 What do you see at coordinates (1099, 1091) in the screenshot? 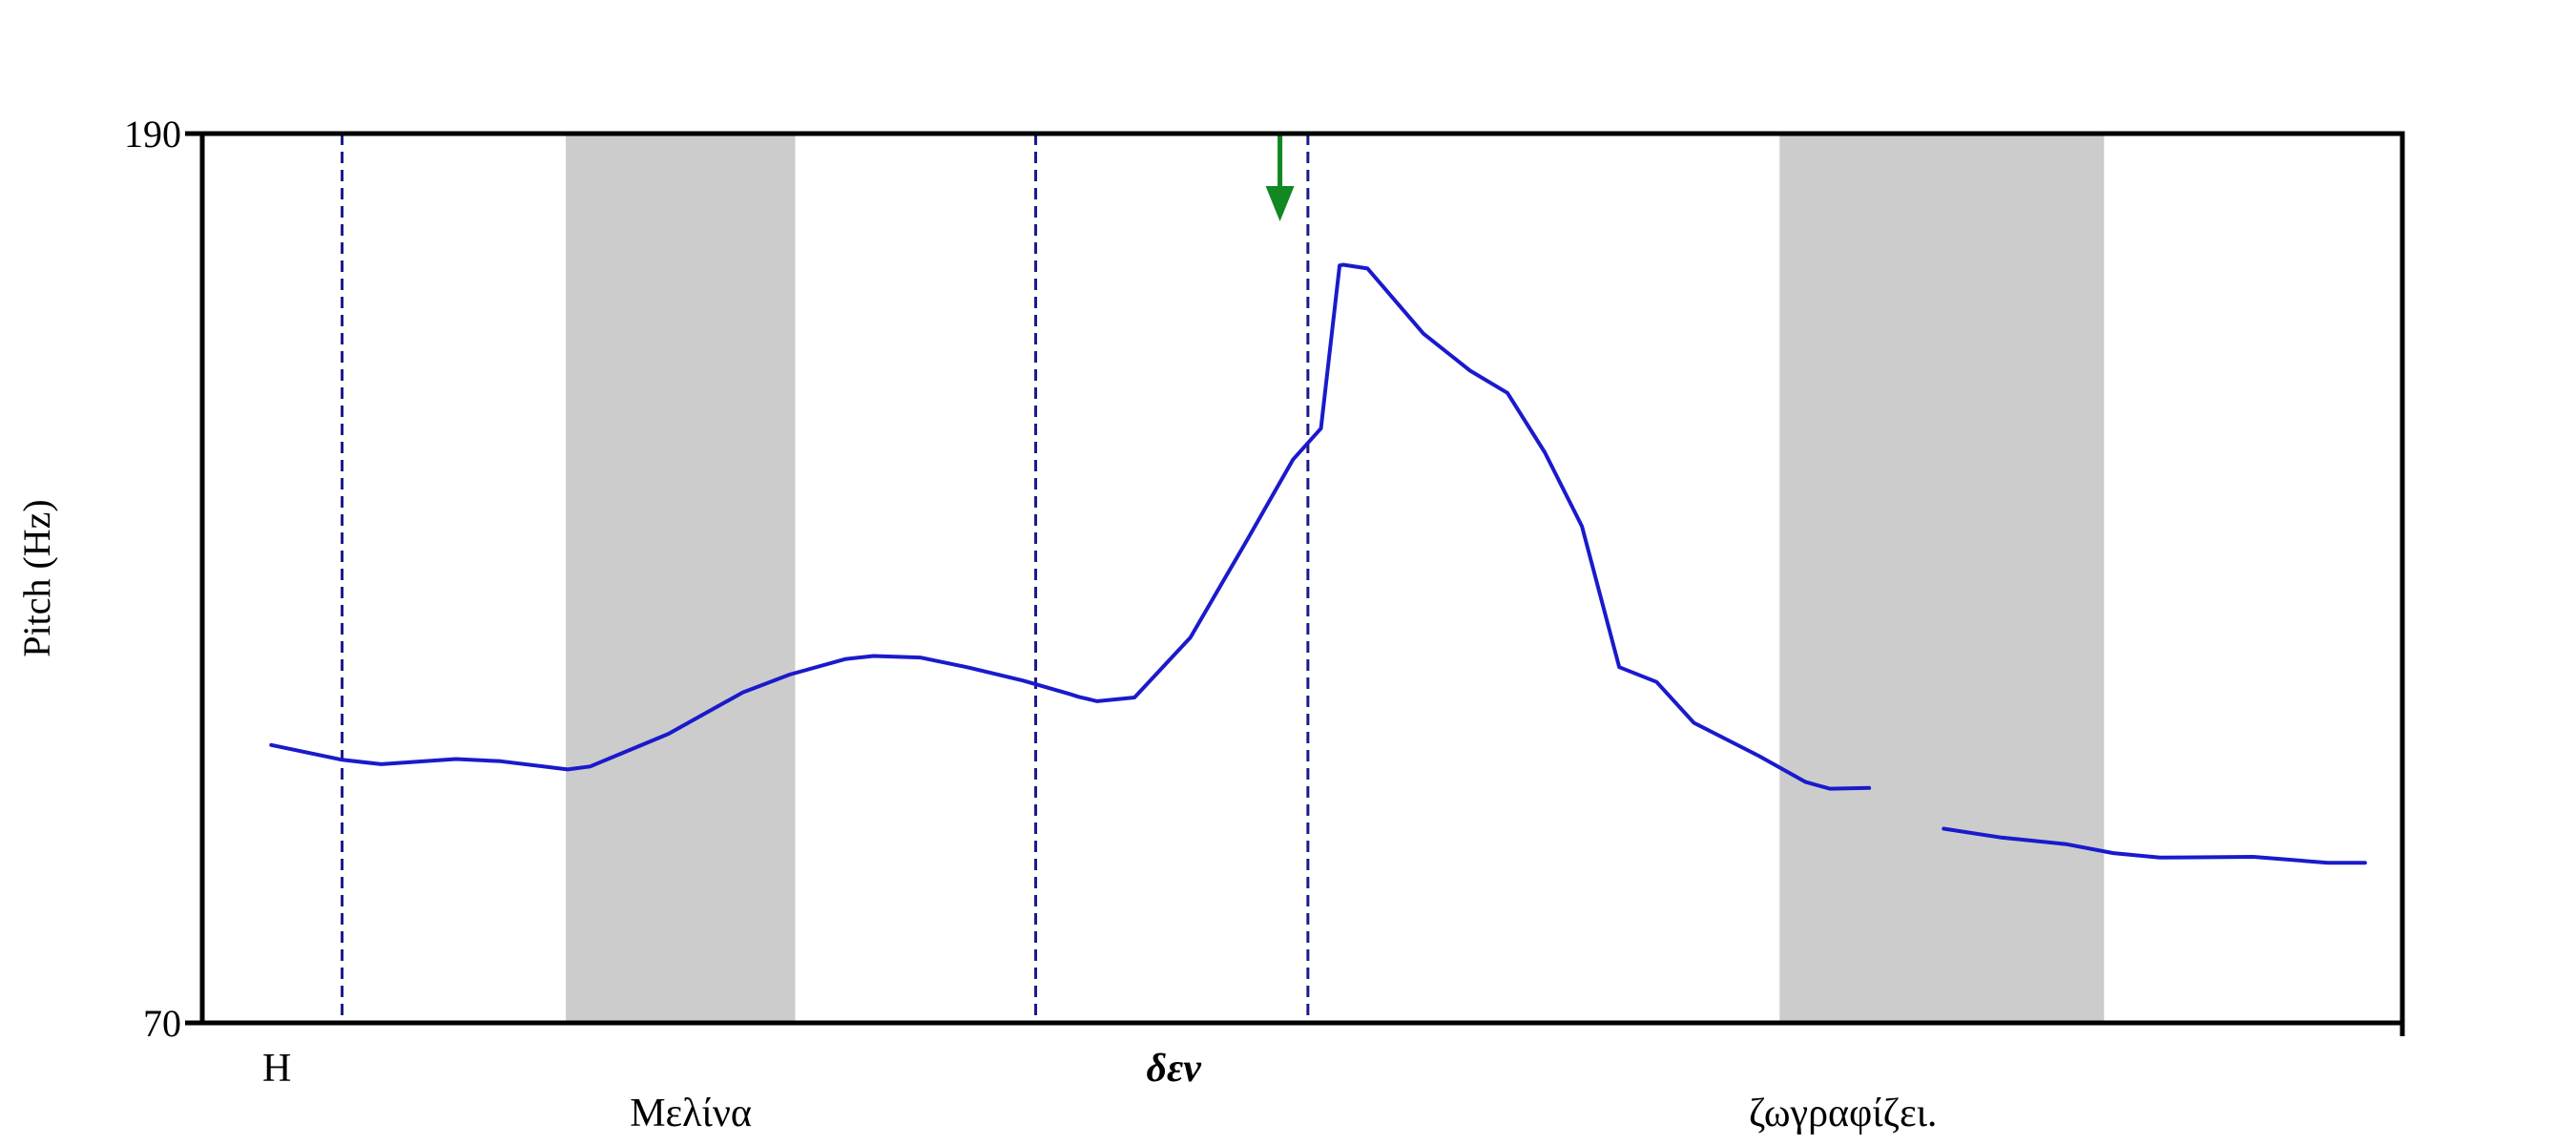
I see `word-labels: Η Μελίνα δεν ζωγραφίζει.` at bounding box center [1099, 1091].